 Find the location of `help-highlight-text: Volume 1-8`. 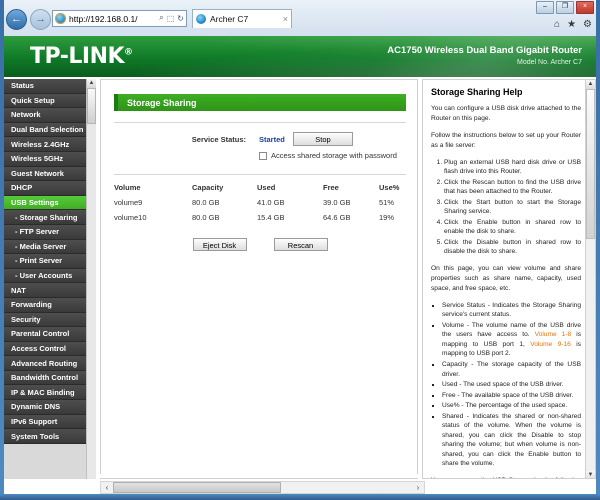

help-highlight-text: Volume 1-8 is located at coordinates (553, 335).